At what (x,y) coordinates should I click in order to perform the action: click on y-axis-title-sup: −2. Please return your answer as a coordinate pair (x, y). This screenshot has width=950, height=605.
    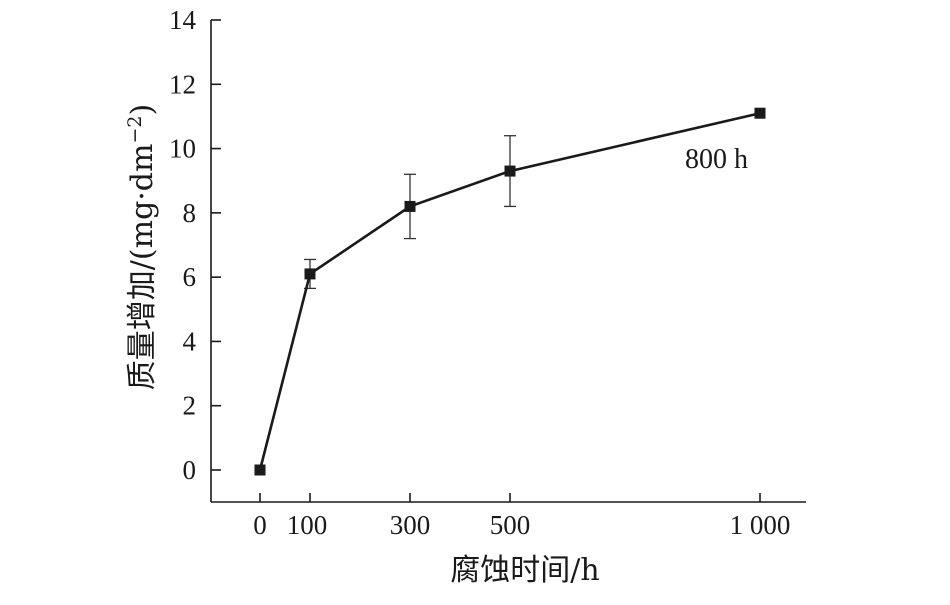
    Looking at the image, I should click on (135, 130).